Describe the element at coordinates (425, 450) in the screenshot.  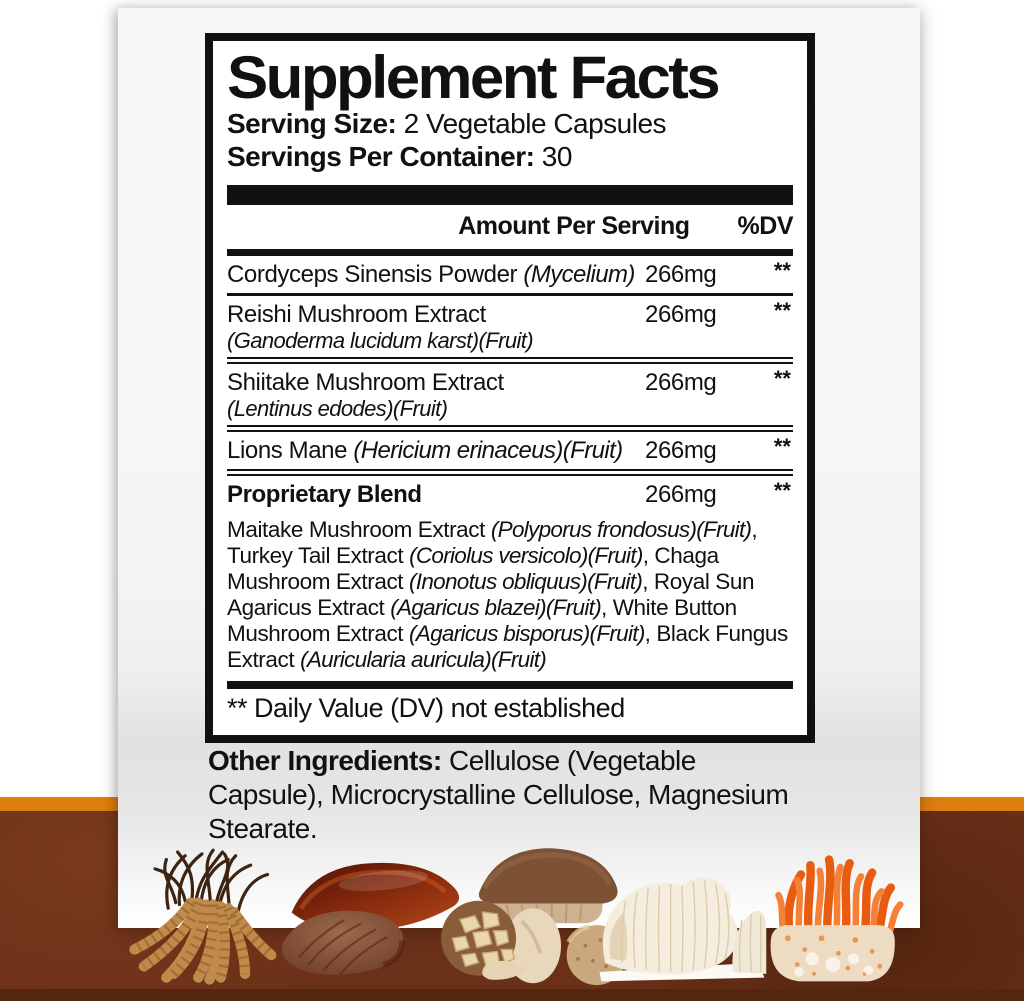
I see `ingredient-name: Lions Mane (Hericium erinaceus)(Fruit)` at that location.